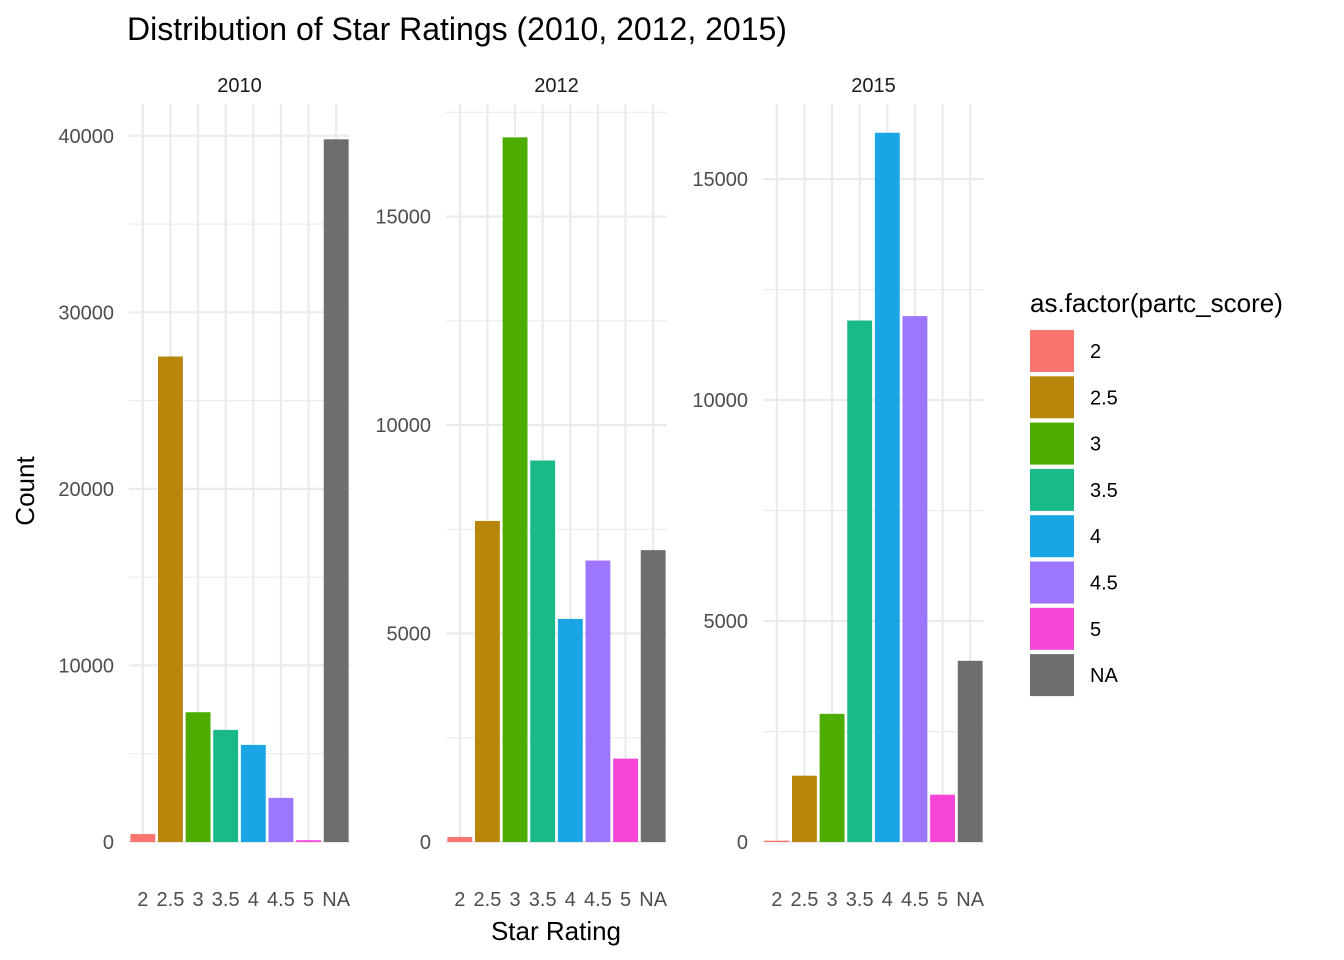  What do you see at coordinates (86, 137) in the screenshot?
I see `y-tick-label: 40000` at bounding box center [86, 137].